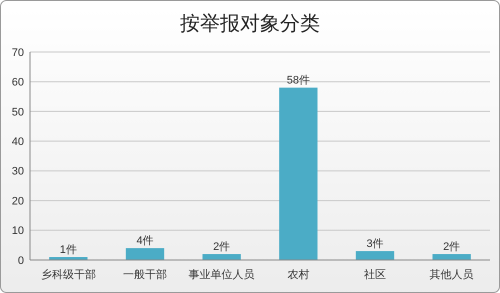  Describe the element at coordinates (68, 250) in the screenshot. I see `data-label: 1件` at that location.